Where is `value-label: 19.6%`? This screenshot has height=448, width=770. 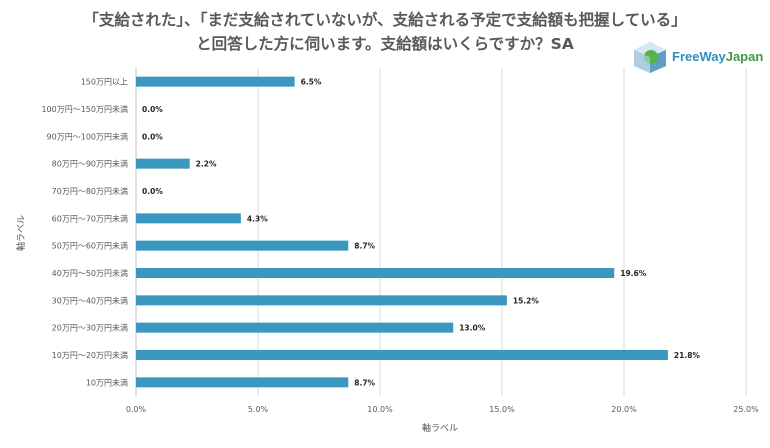 value-label: 19.6% is located at coordinates (633, 273).